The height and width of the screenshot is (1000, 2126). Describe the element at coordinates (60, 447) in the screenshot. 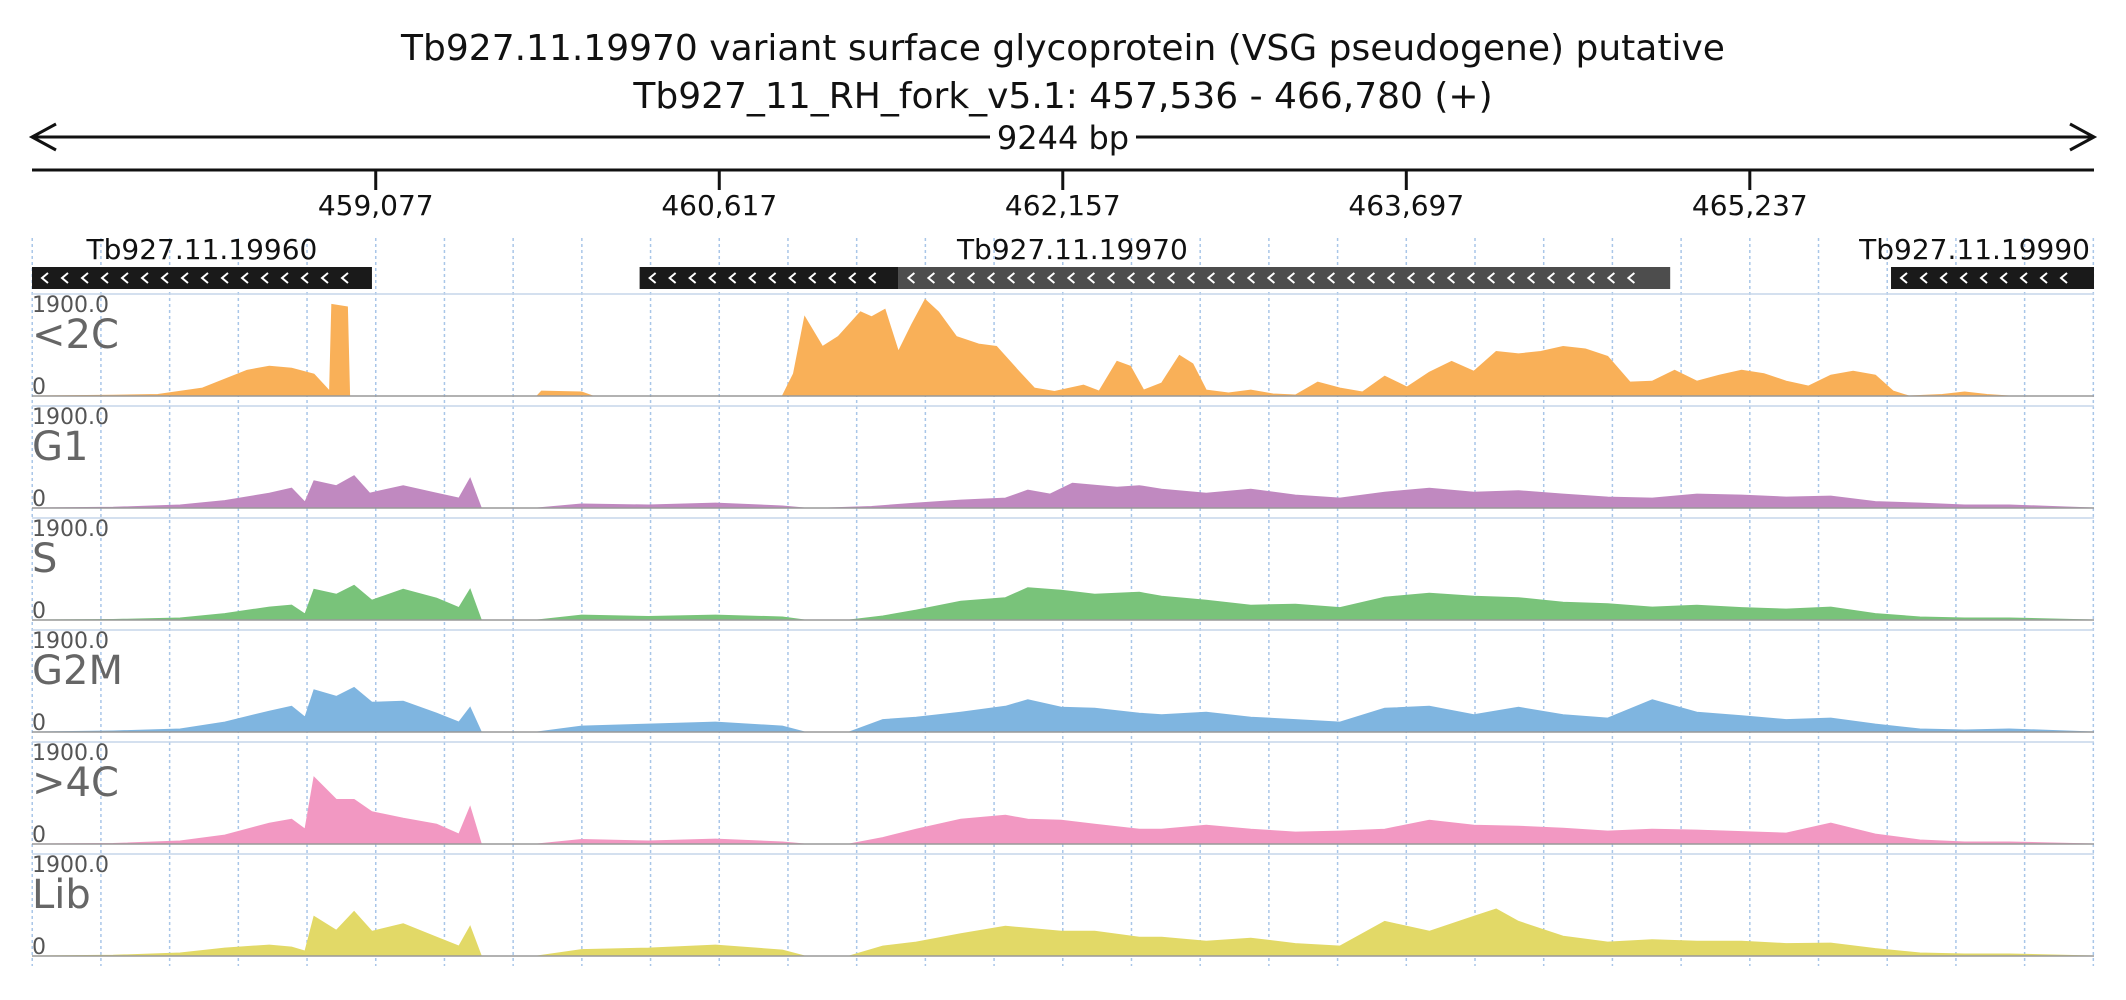

I see `track-name-1: G1` at that location.